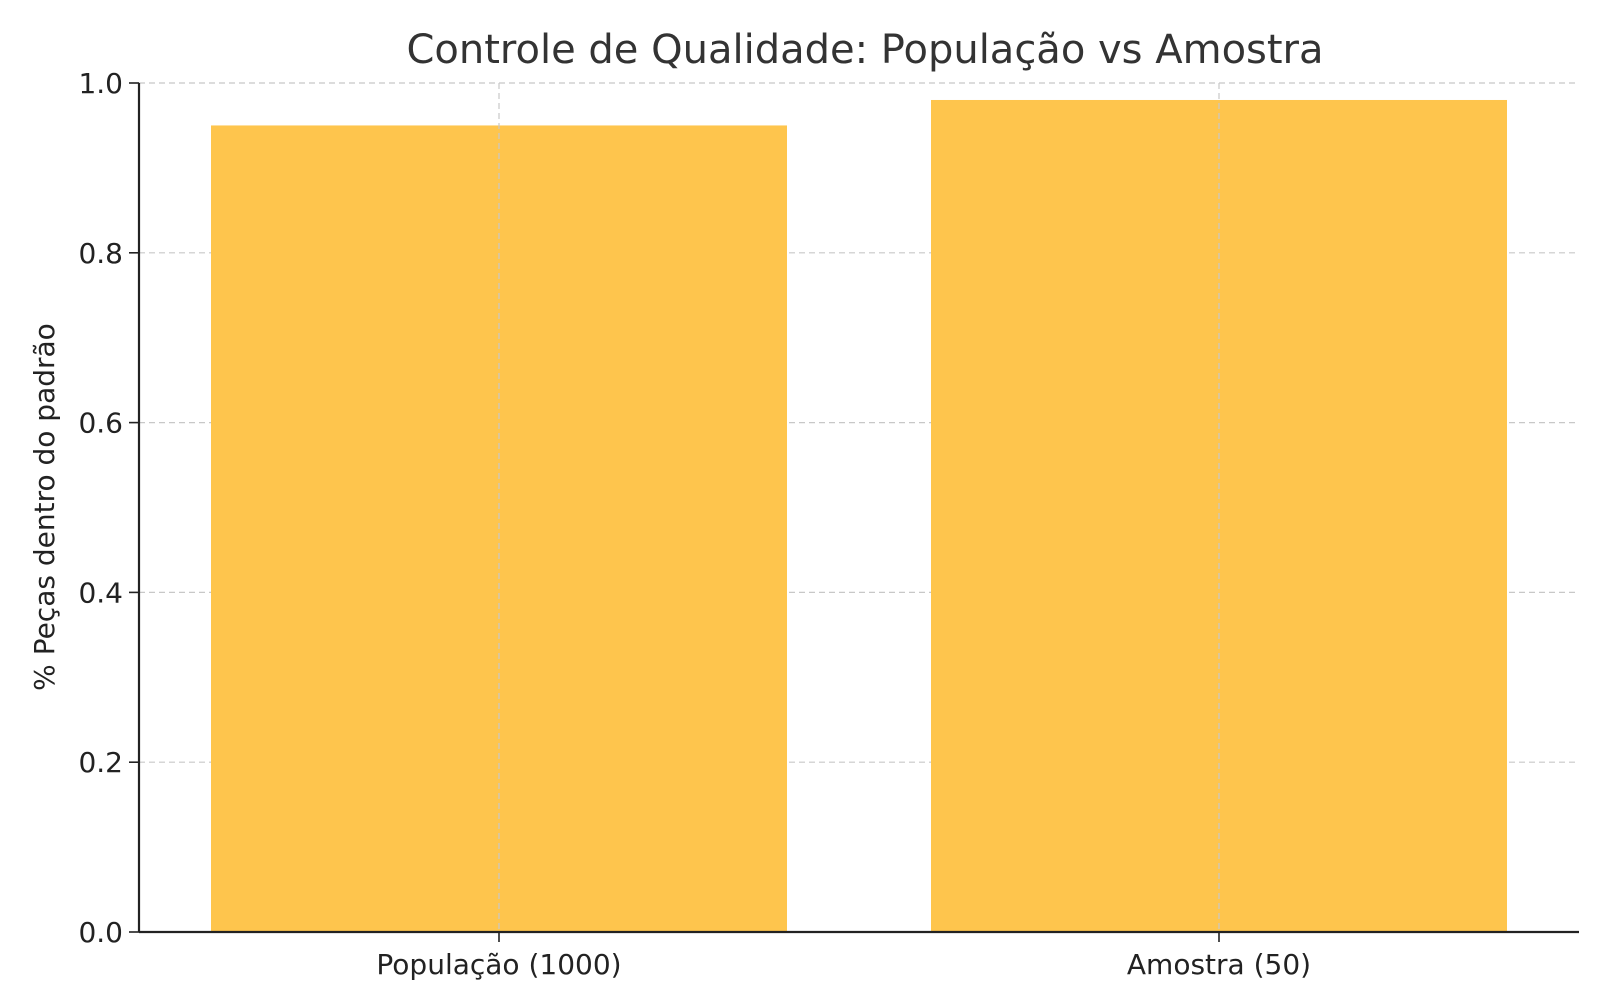 This screenshot has width=1600, height=1000. Describe the element at coordinates (44, 507) in the screenshot. I see `y-axis-label: % Peças dentro do padrão` at that location.